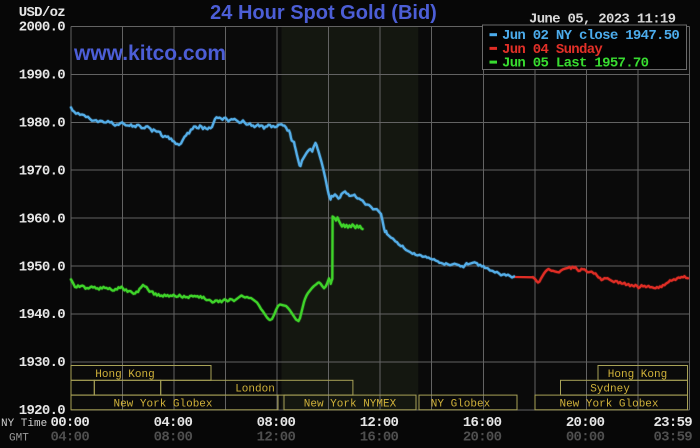 The height and width of the screenshot is (448, 700). I want to click on svg-text: NY Time, so click(24, 424).